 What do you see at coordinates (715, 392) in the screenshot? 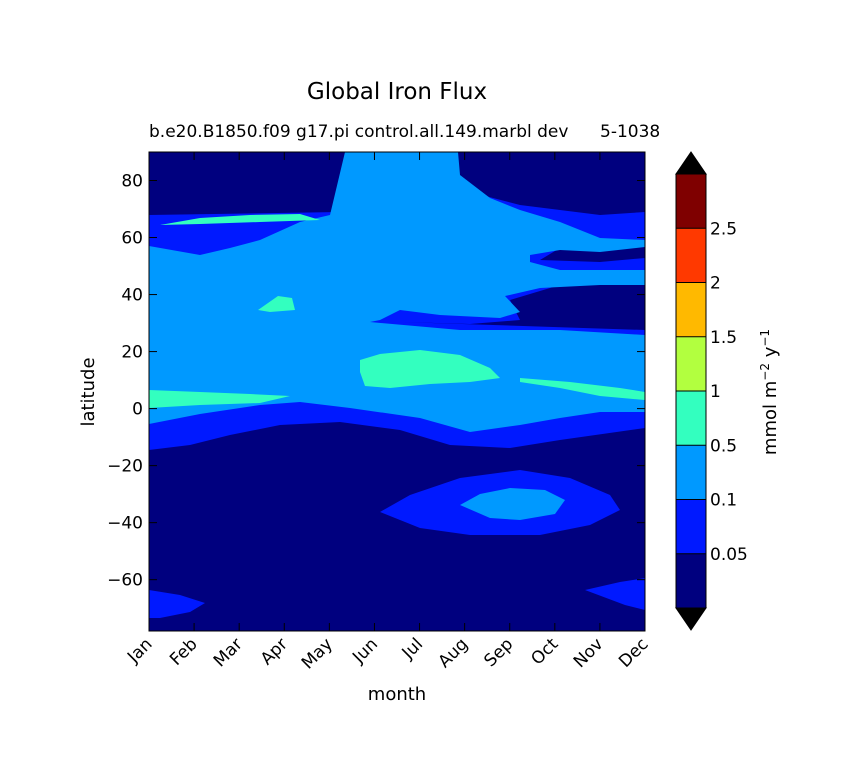
I see `colorbar-tick-label: 1` at bounding box center [715, 392].